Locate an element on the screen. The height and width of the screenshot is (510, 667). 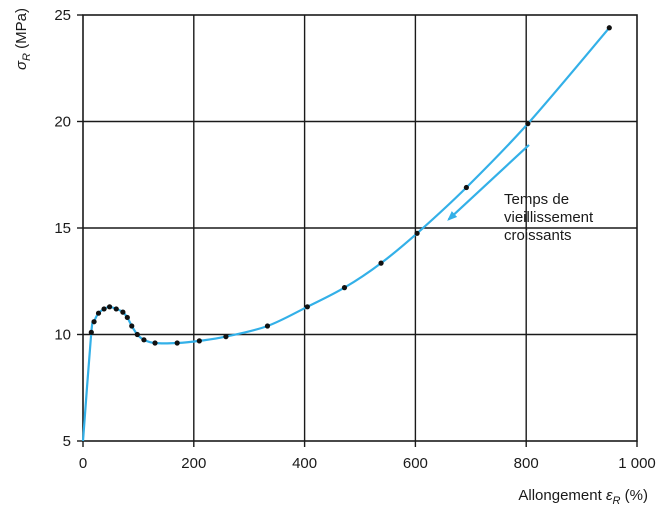
trend-arrow is located at coordinates (488, 182).